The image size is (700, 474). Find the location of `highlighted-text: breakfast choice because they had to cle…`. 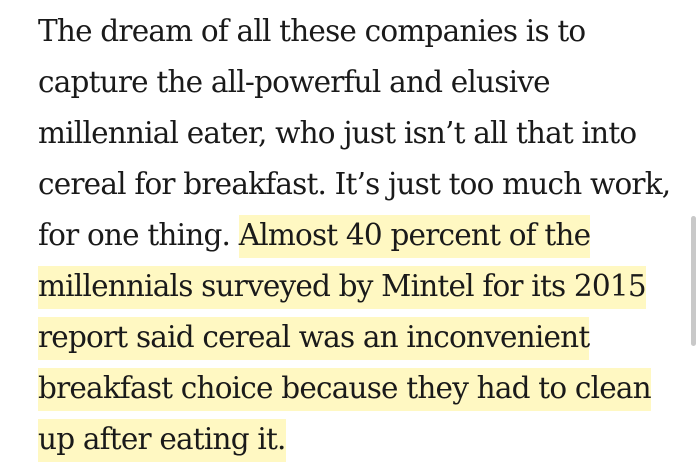

highlighted-text: breakfast choice because they had to cle… is located at coordinates (345, 389).